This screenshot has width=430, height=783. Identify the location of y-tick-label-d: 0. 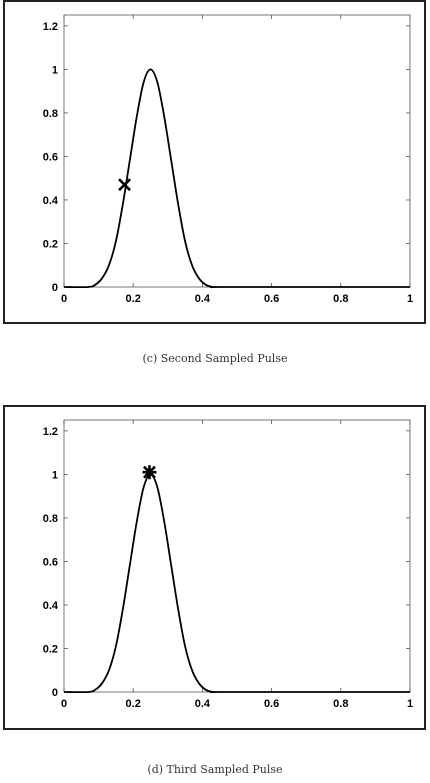
(55, 693).